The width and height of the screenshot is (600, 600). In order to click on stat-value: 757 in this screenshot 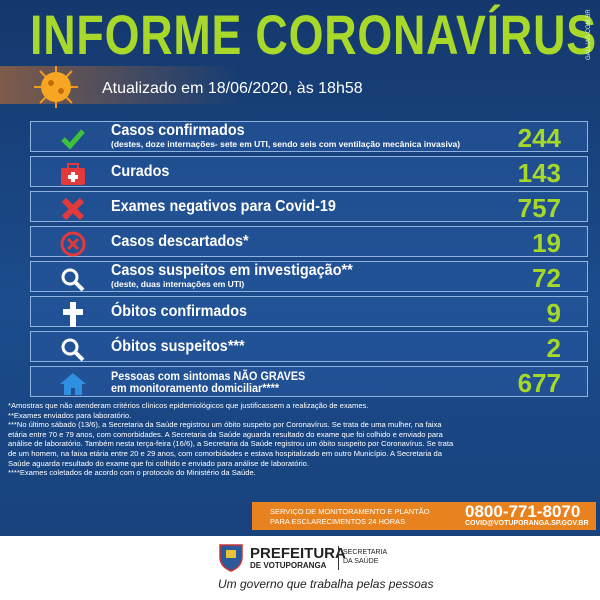, I will do `click(539, 208)`.